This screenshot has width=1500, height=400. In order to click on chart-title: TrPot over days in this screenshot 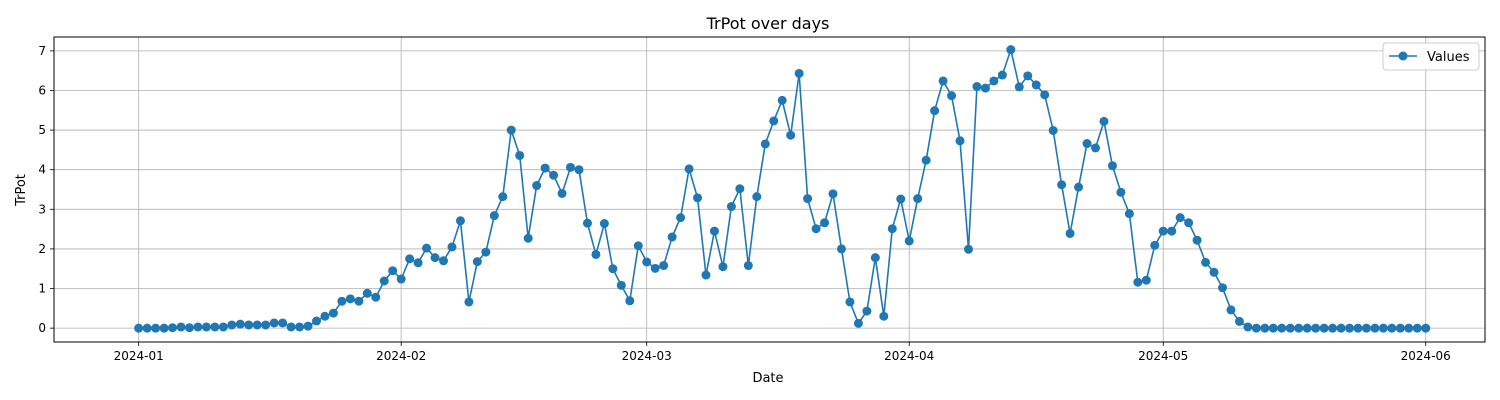, I will do `click(768, 23)`.